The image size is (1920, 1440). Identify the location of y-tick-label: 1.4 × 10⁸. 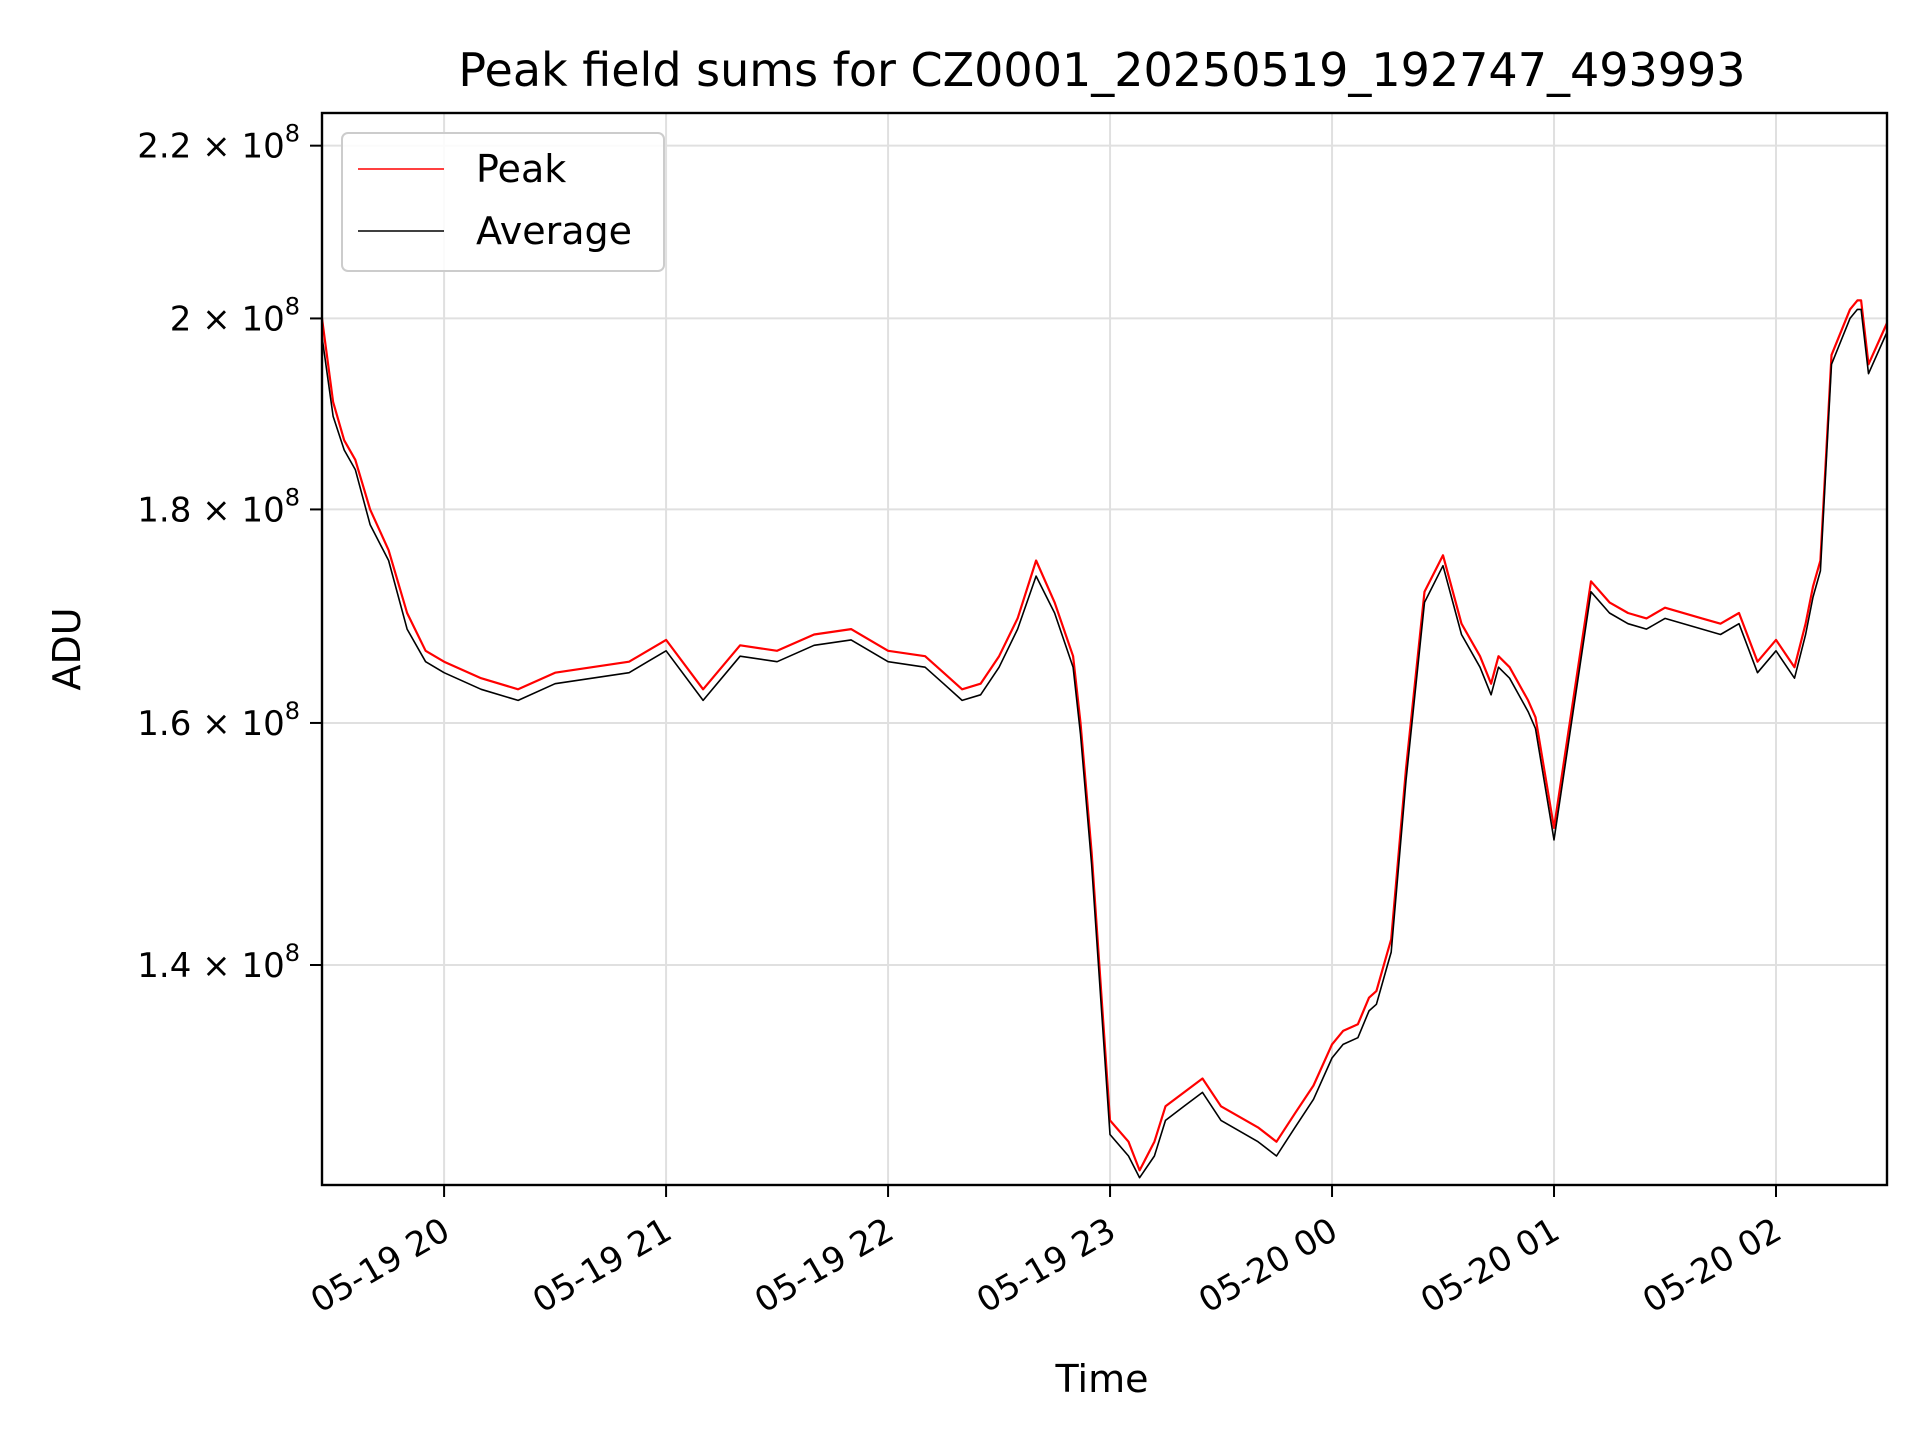
(218, 962).